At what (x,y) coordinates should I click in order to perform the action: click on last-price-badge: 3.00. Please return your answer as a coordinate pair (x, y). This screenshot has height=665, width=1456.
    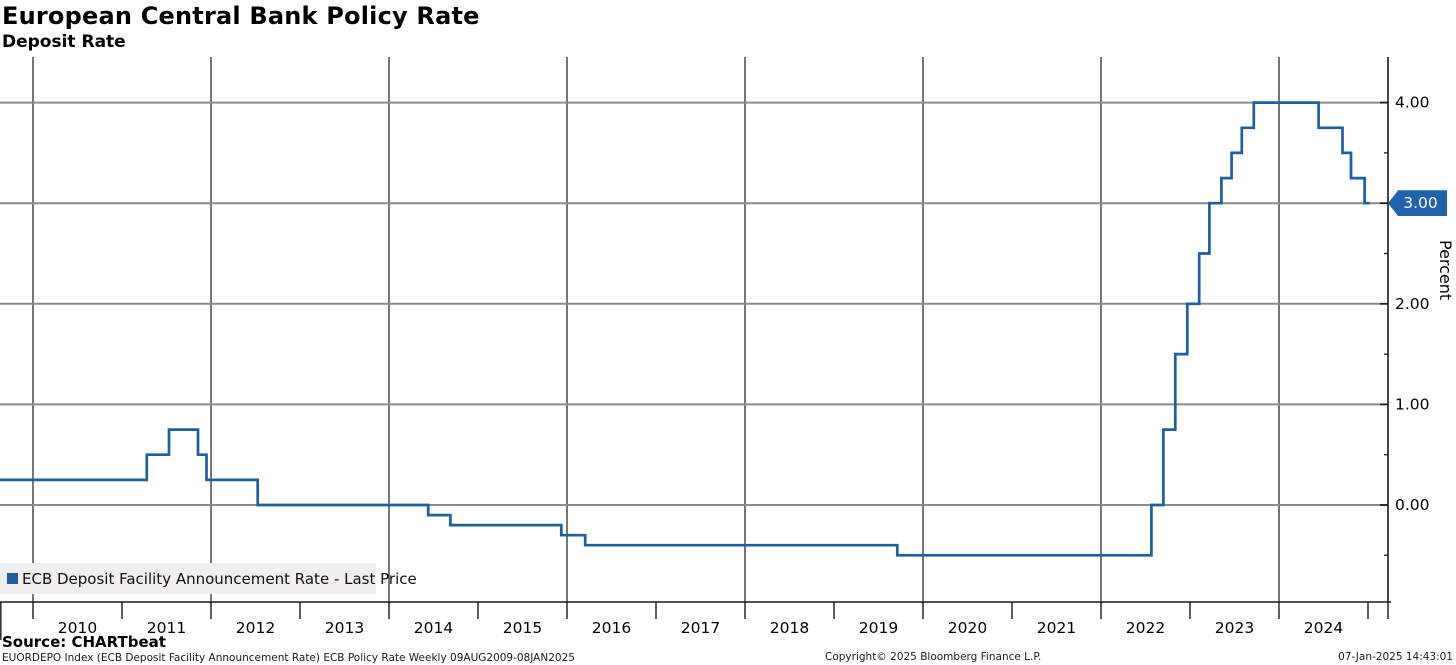
    Looking at the image, I should click on (1417, 203).